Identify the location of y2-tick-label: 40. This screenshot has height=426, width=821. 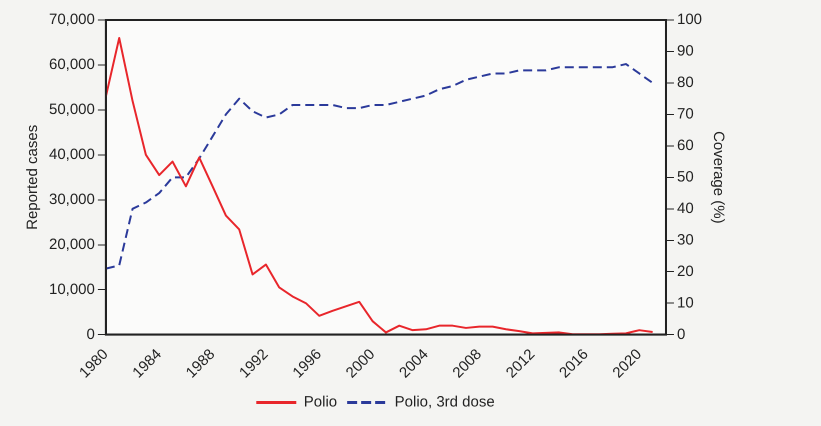
(685, 208).